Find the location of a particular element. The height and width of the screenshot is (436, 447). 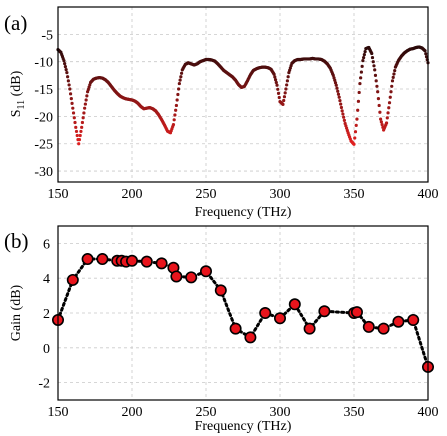

panel-b-y-tick-label: 6 is located at coordinates (46, 244).